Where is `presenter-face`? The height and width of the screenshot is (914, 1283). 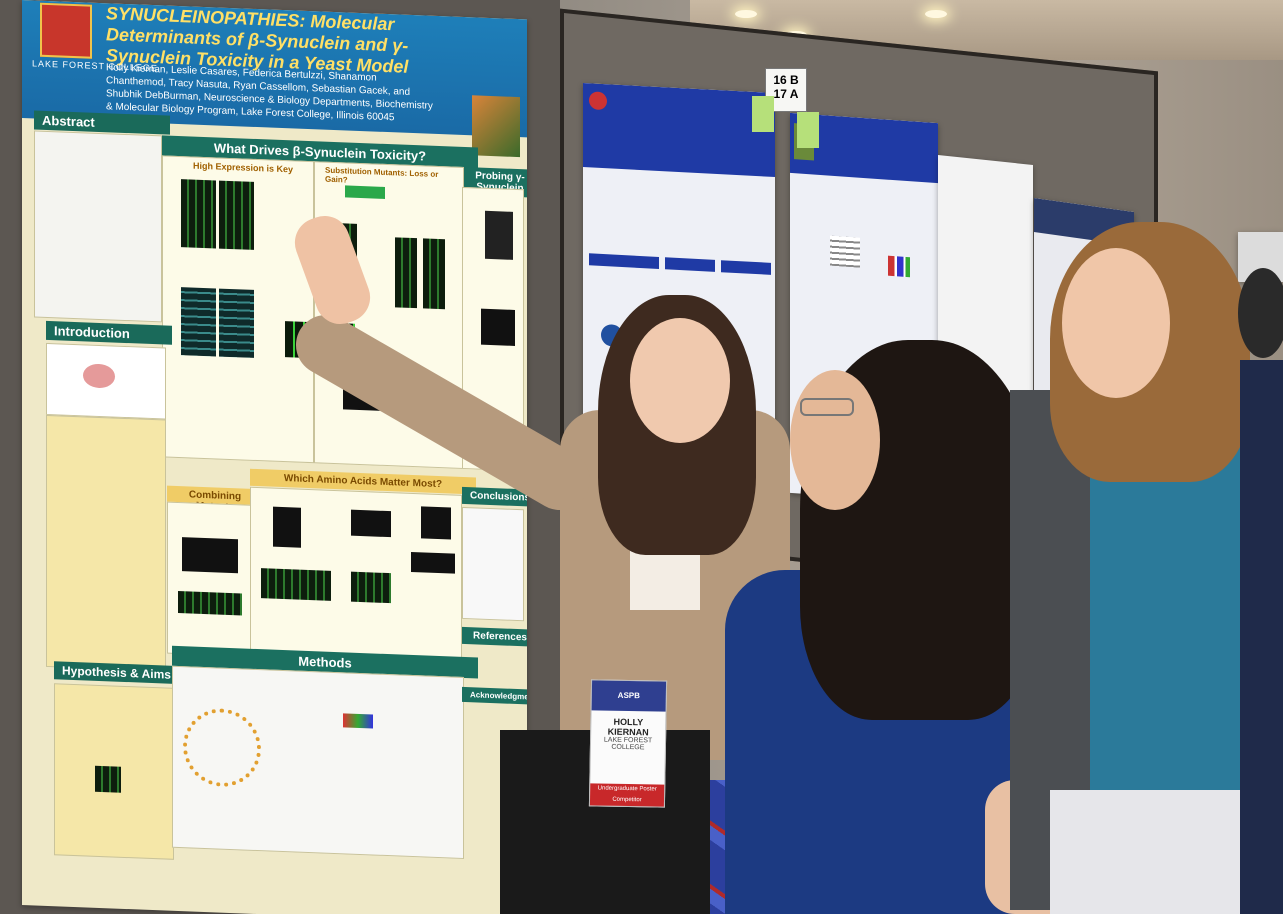
presenter-face is located at coordinates (680, 380).